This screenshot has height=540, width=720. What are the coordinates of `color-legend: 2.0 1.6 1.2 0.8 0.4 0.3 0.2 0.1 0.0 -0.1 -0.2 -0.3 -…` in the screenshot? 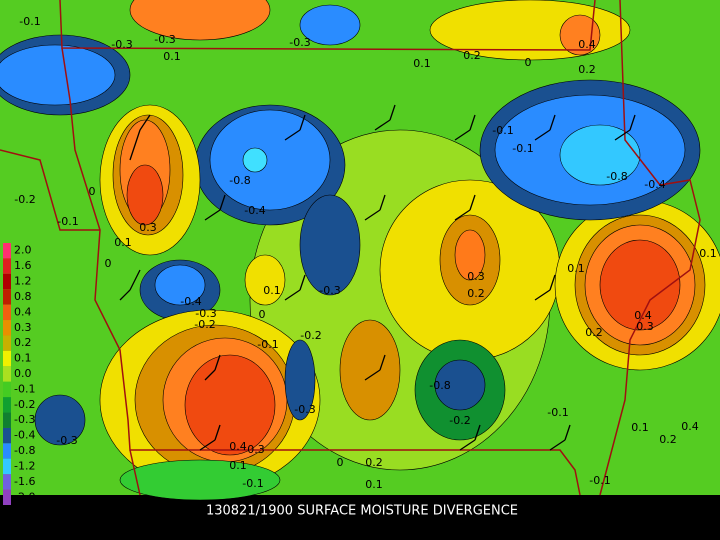 It's located at (19, 374).